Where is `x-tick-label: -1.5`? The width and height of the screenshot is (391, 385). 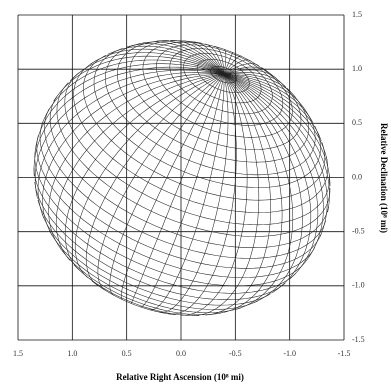
x-tick-label: -1.5 is located at coordinates (344, 353).